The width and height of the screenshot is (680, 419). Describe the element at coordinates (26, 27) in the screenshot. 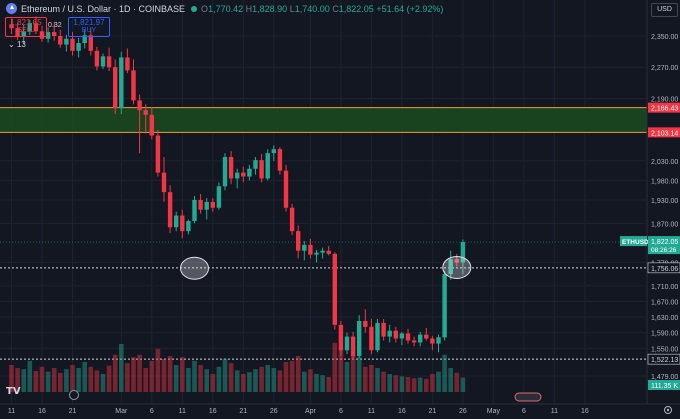

I see `sell-button: 1,821.65 SELL` at that location.